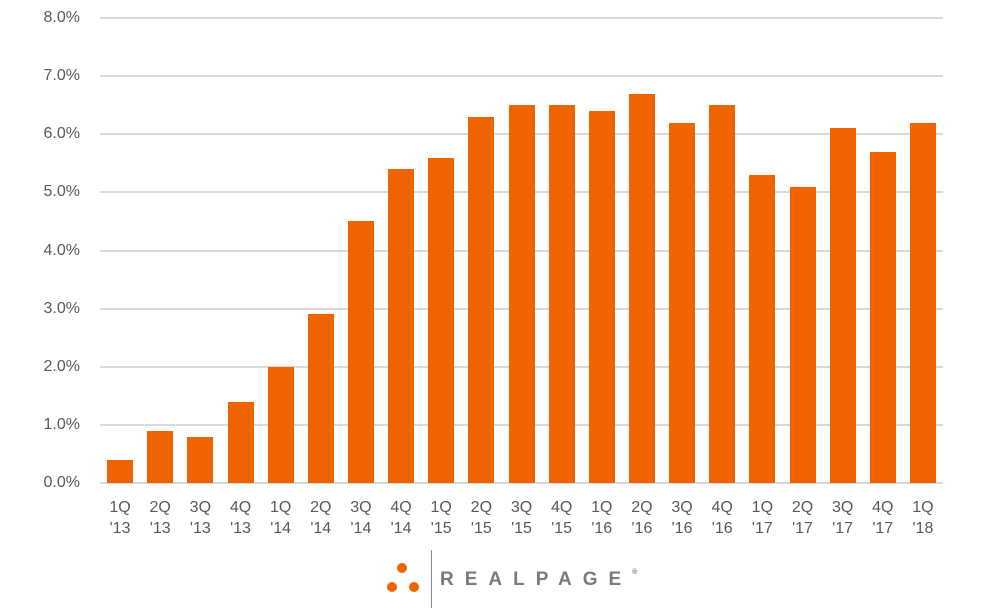 The image size is (1000, 615). I want to click on x-axis-tick-label: 1Q '15, so click(441, 518).